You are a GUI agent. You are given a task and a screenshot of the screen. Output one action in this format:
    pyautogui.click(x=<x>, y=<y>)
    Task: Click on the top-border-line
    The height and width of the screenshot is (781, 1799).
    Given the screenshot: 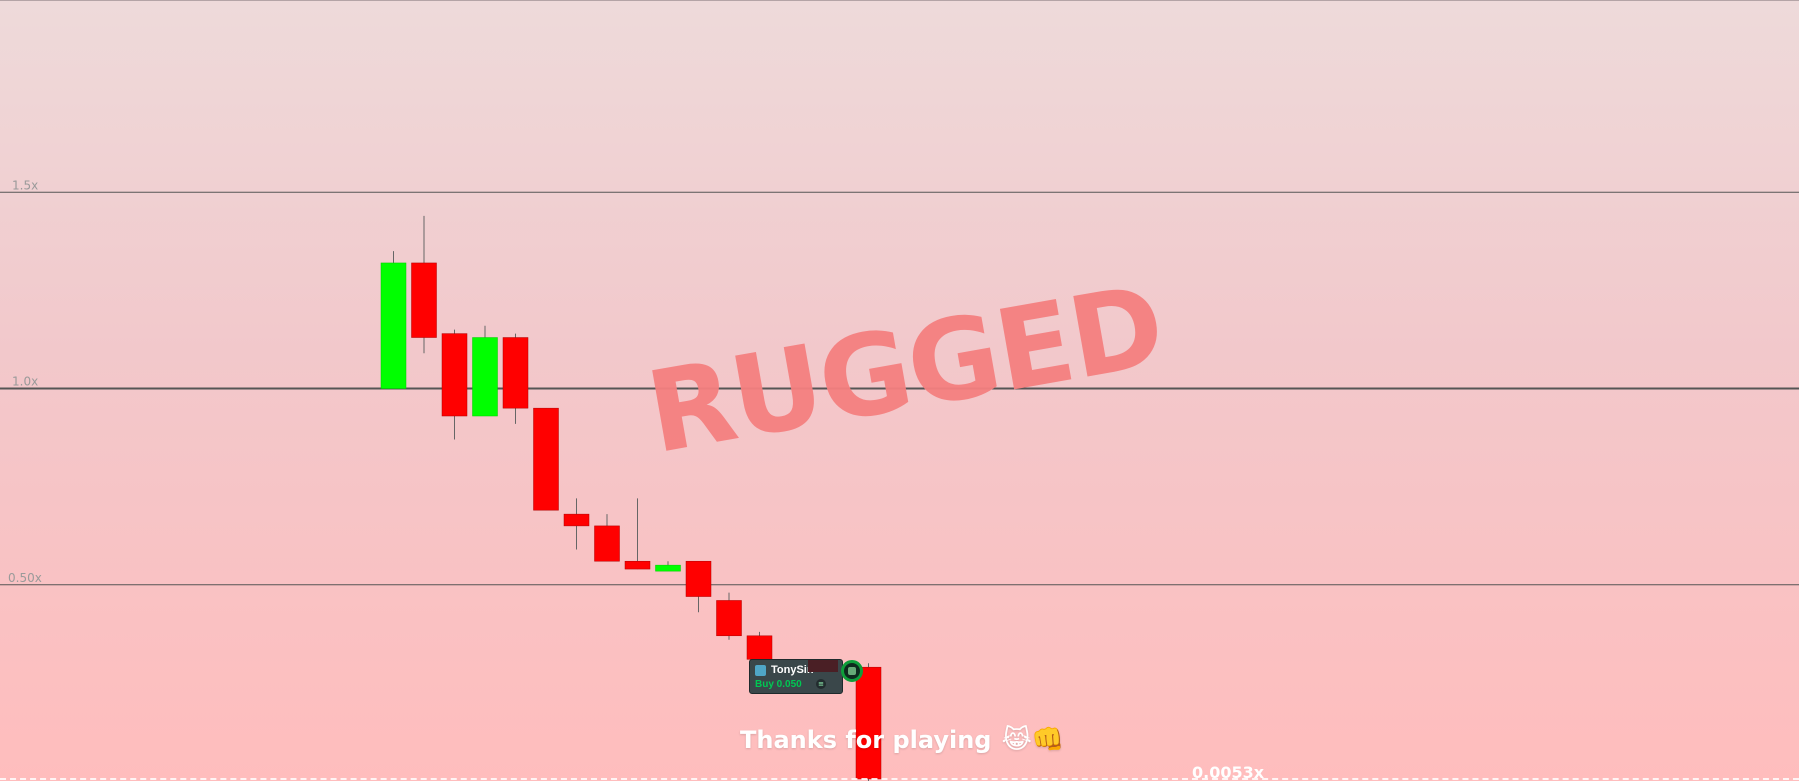 What is the action you would take?
    pyautogui.click(x=899, y=0)
    